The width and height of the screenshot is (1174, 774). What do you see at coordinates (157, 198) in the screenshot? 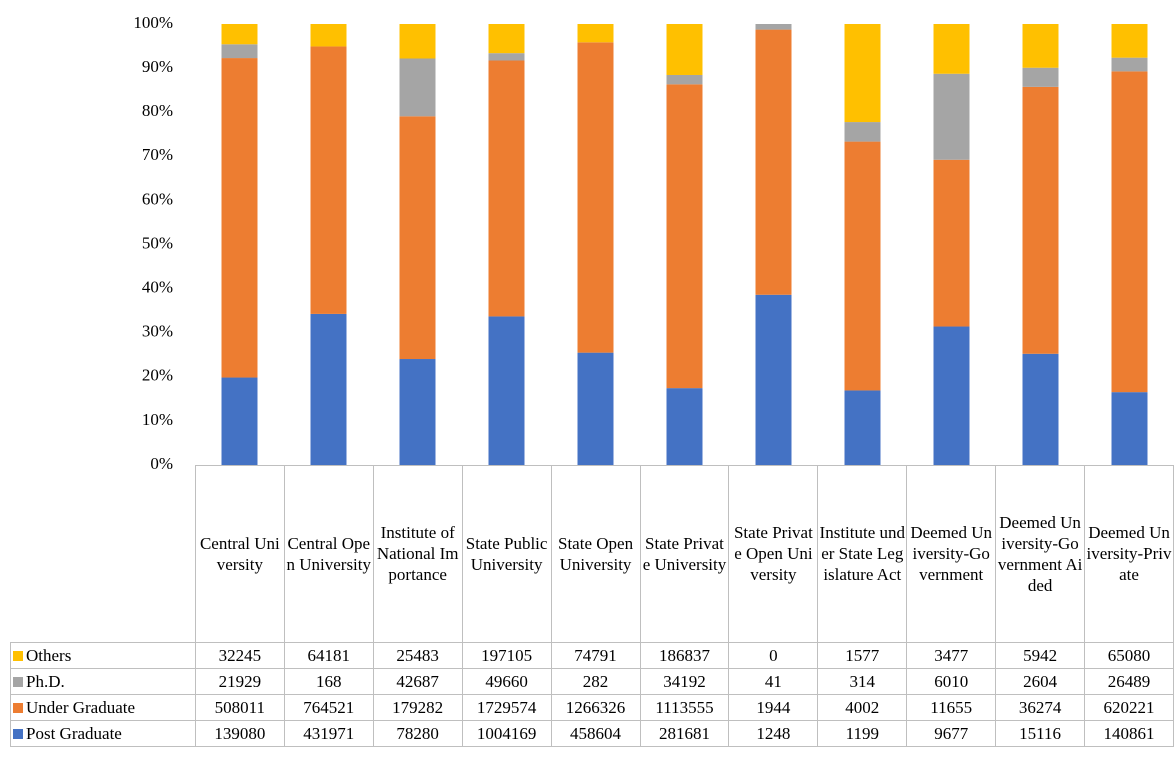
I see `y-tick-label: 60%` at bounding box center [157, 198].